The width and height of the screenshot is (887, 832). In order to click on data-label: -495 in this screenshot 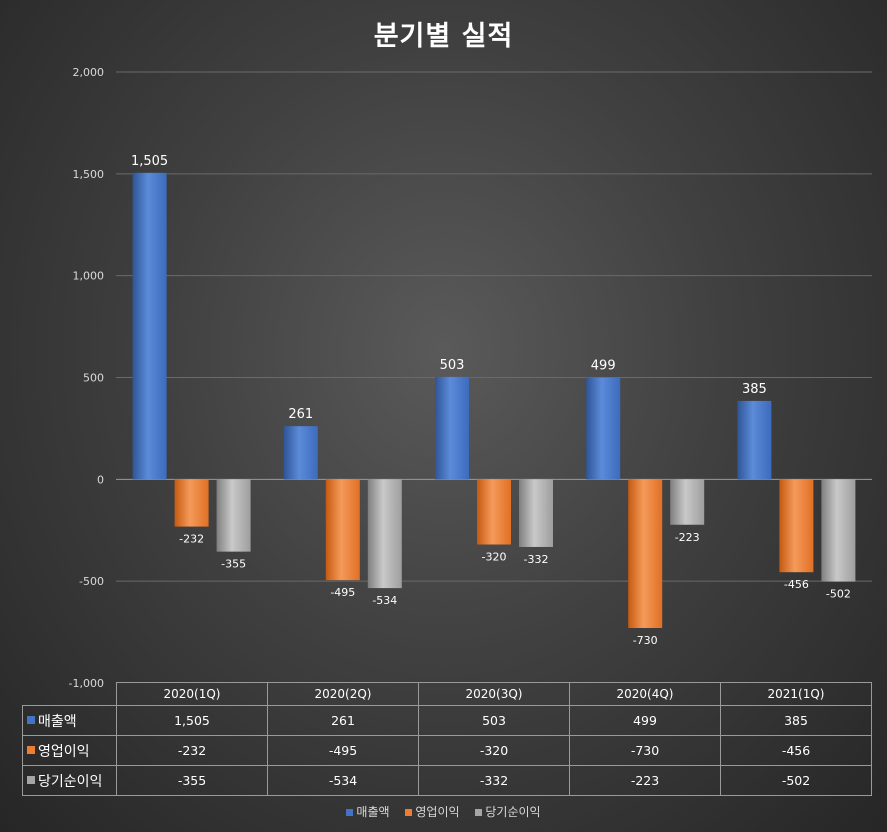, I will do `click(342, 592)`.